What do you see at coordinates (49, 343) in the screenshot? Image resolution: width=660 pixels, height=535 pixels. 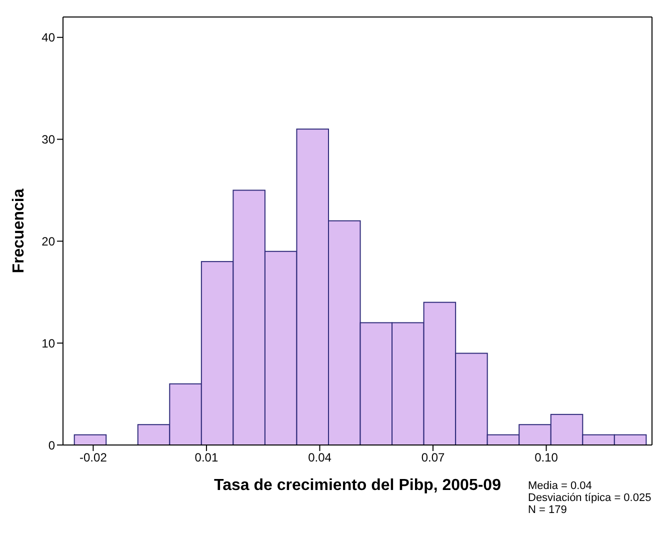 I see `y-tick-label: 10` at bounding box center [49, 343].